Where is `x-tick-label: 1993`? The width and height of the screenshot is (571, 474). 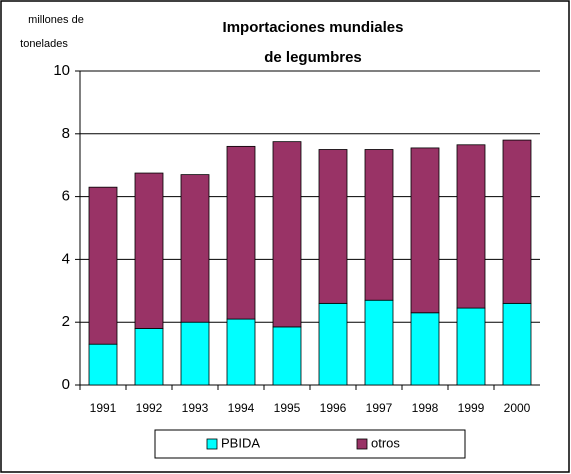
x-tick-label: 1993 is located at coordinates (195, 408).